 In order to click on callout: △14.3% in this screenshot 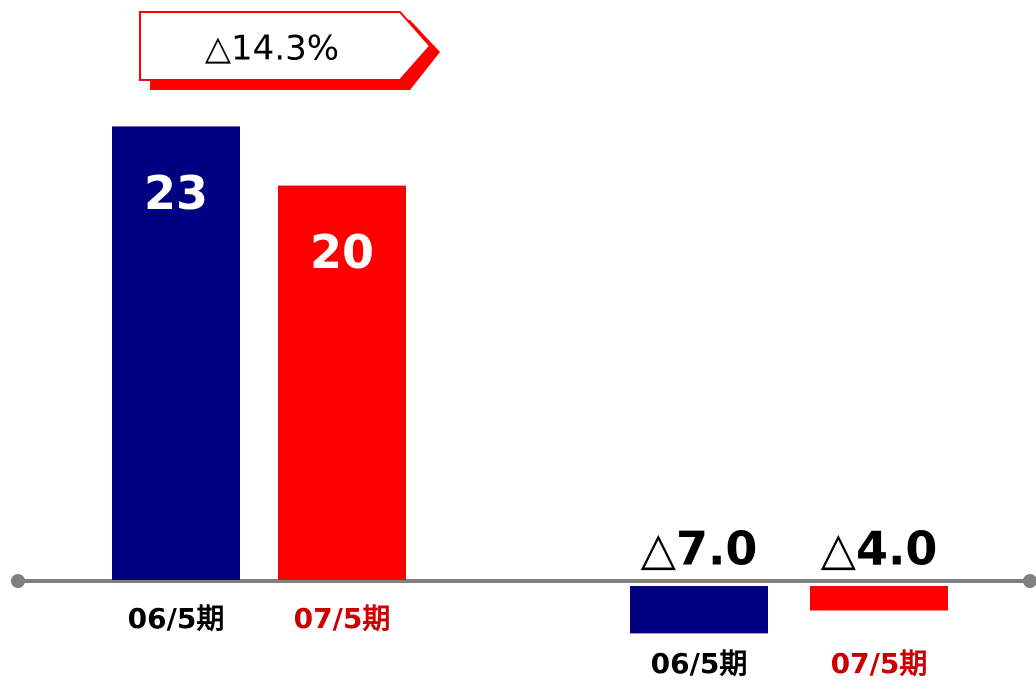, I will do `click(289, 50)`.